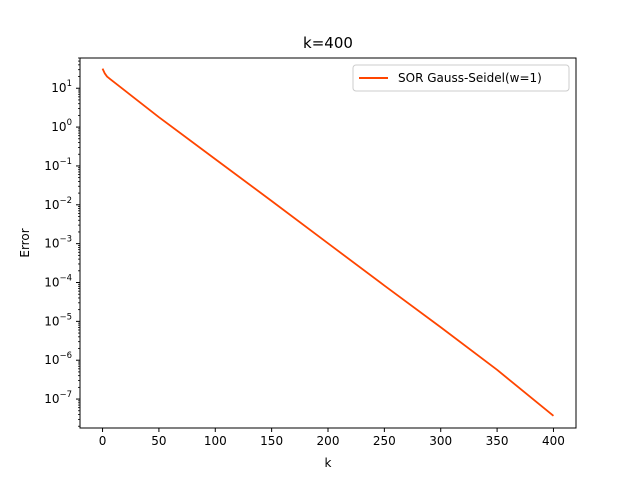 The width and height of the screenshot is (640, 480). I want to click on y-axis-label: Error, so click(25, 242).